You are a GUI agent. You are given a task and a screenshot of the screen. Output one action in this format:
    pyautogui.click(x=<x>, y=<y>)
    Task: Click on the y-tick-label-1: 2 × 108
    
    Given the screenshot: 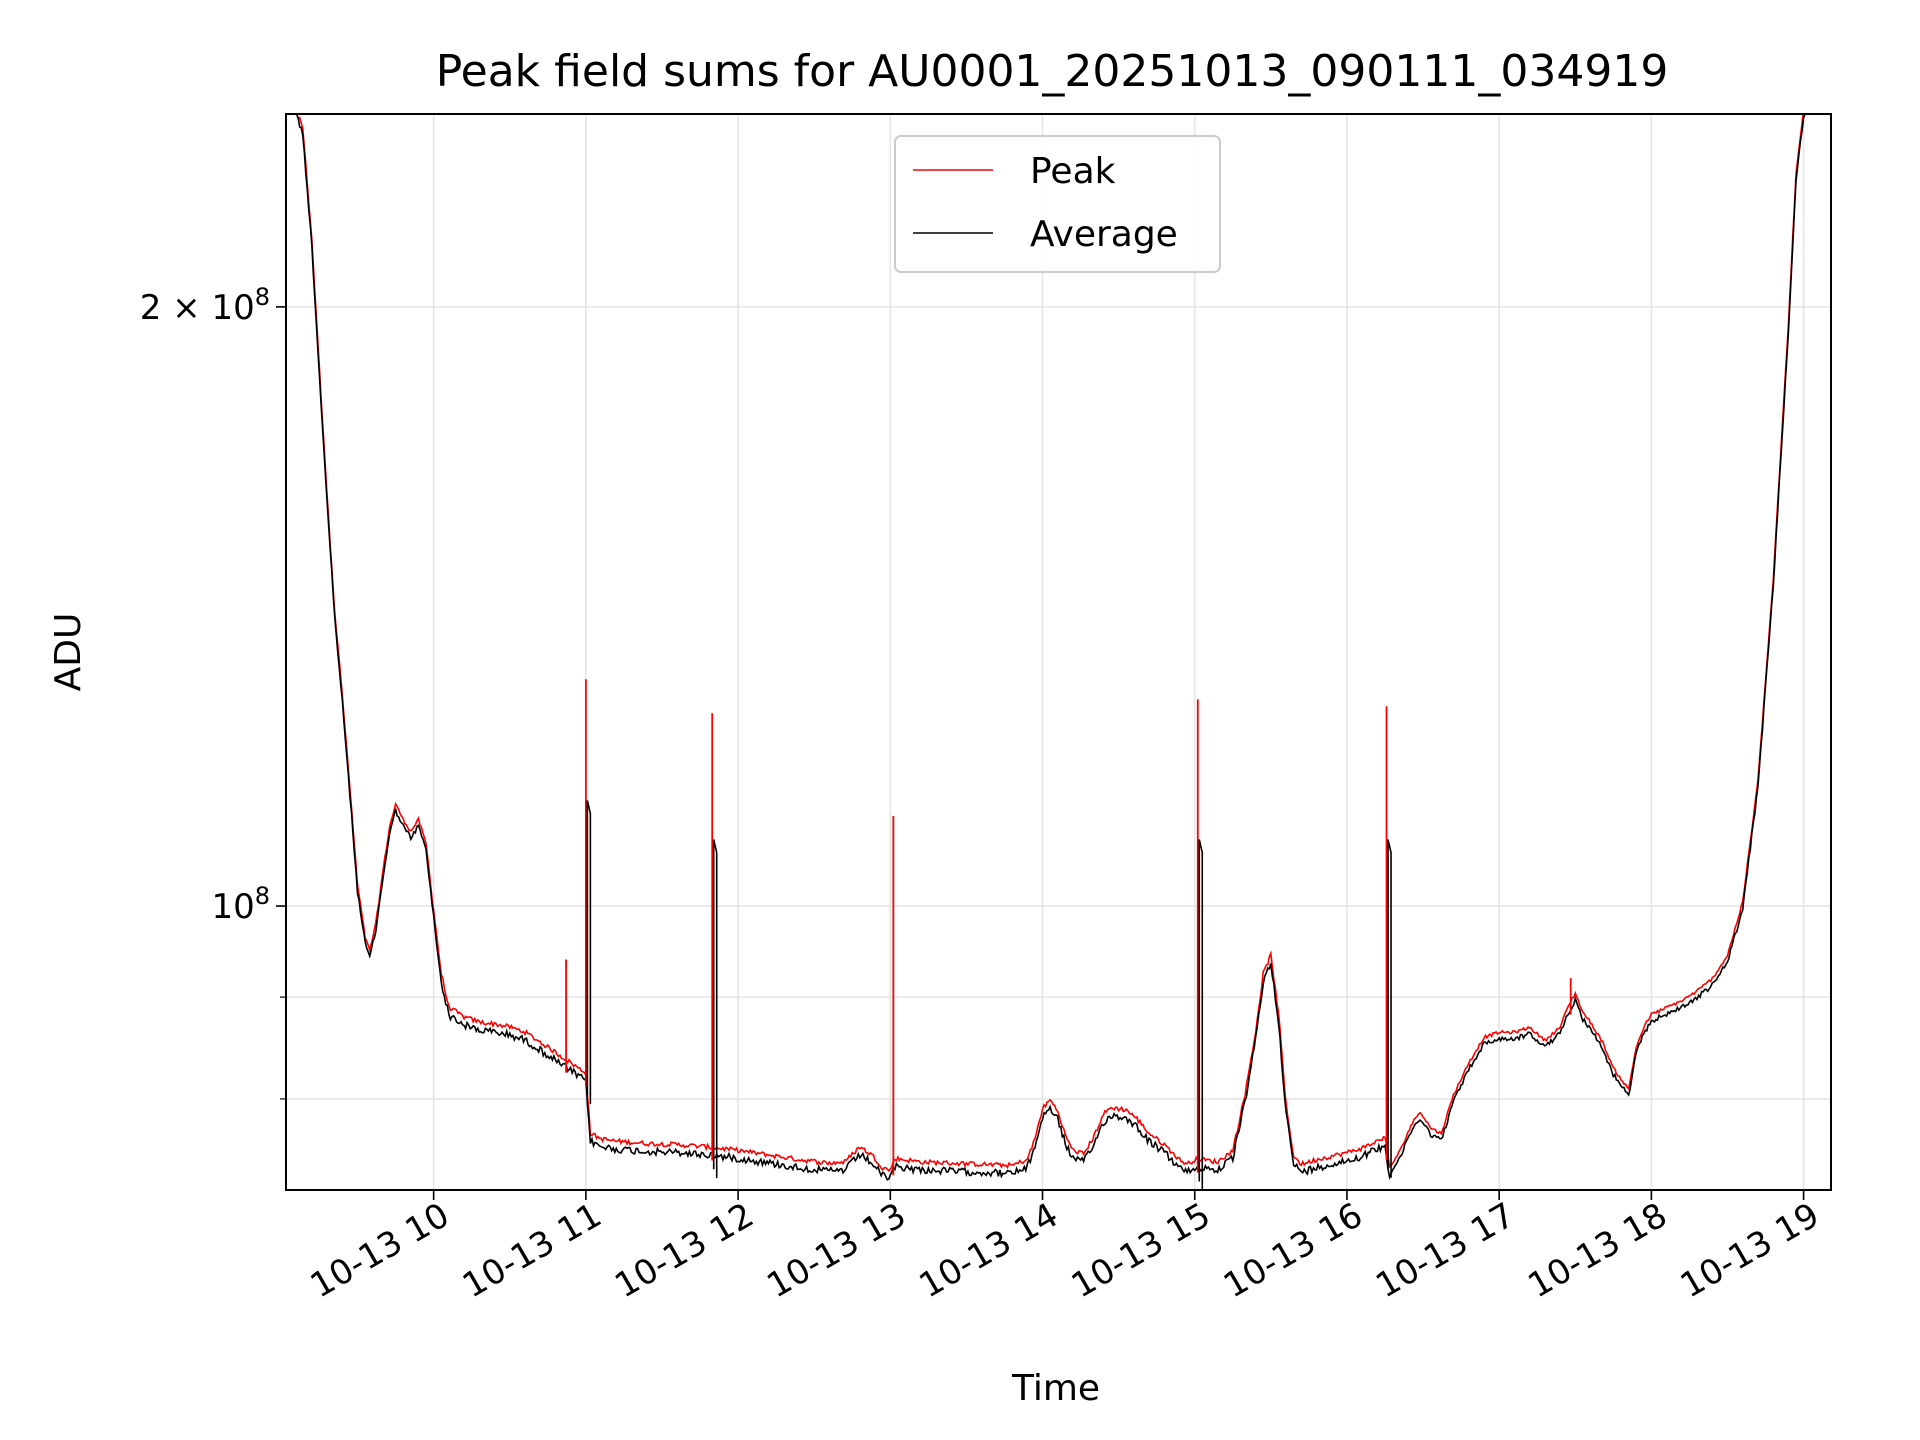 What is the action you would take?
    pyautogui.click(x=205, y=305)
    